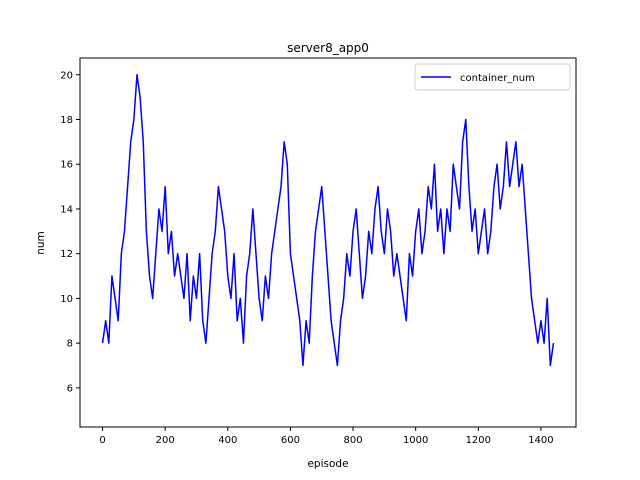 Image resolution: width=640 pixels, height=480 pixels. Describe the element at coordinates (66, 299) in the screenshot. I see `y-tick-label: 10` at that location.